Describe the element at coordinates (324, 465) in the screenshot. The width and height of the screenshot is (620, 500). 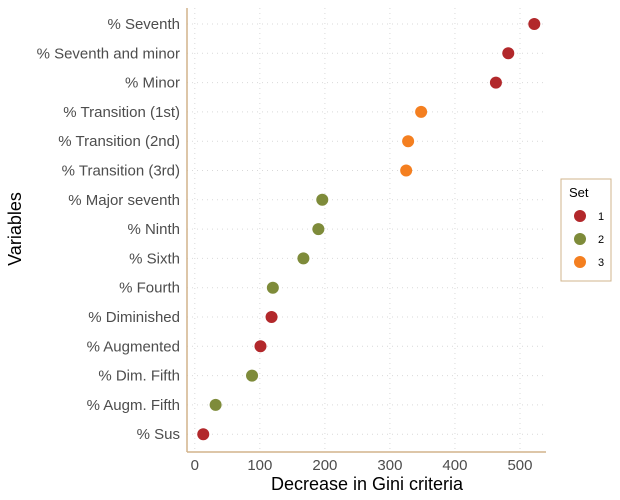
I see `x-tick-label: 200` at that location.